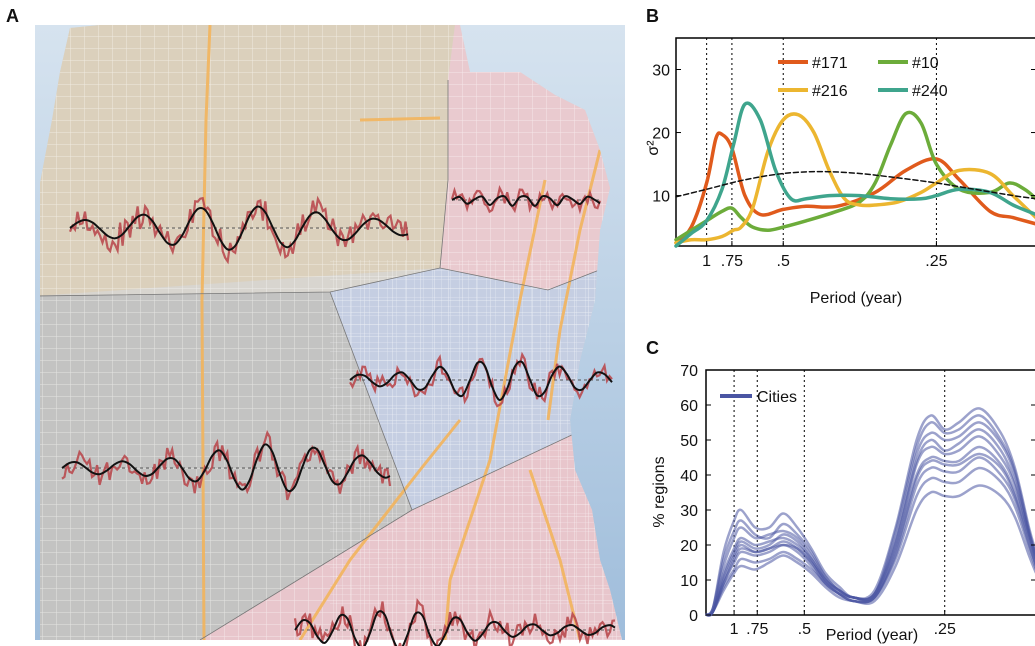 Image resolution: width=1035 pixels, height=646 pixels. What do you see at coordinates (652, 348) in the screenshot?
I see `panel-c-label: C` at bounding box center [652, 348].